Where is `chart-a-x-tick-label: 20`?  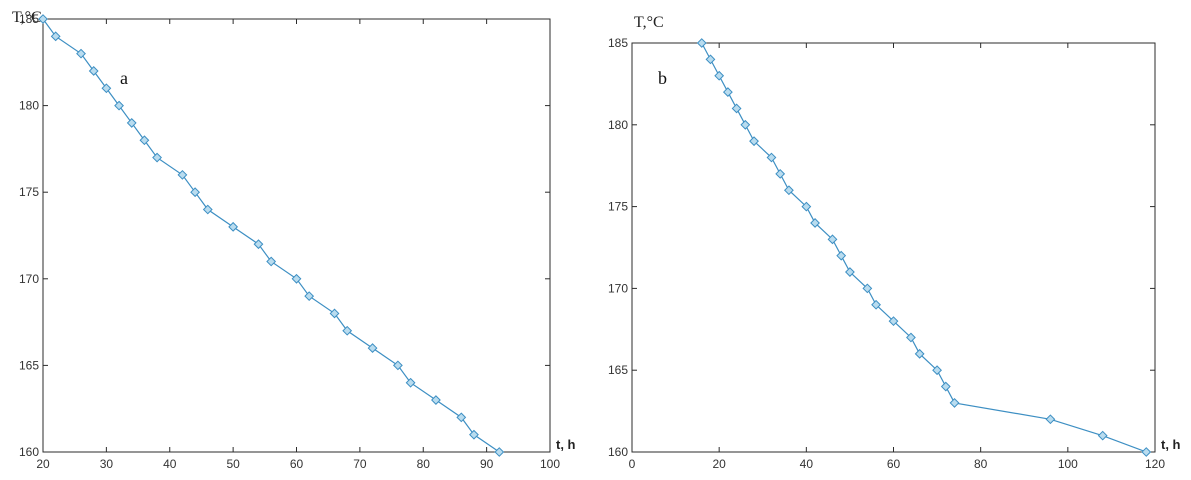 chart-a-x-tick-label: 20 is located at coordinates (43, 464).